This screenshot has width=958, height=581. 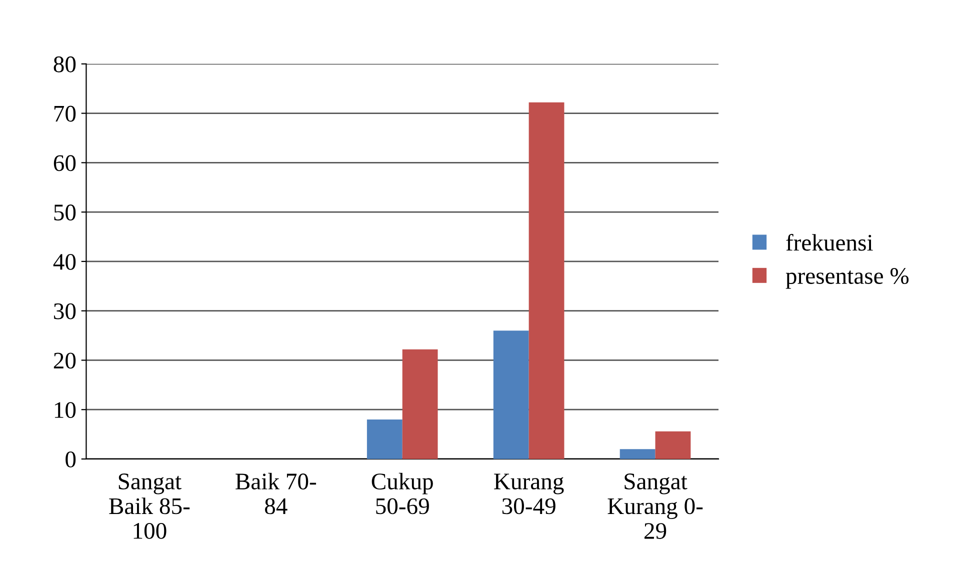 I want to click on y-tick-label: 80, so click(x=65, y=64).